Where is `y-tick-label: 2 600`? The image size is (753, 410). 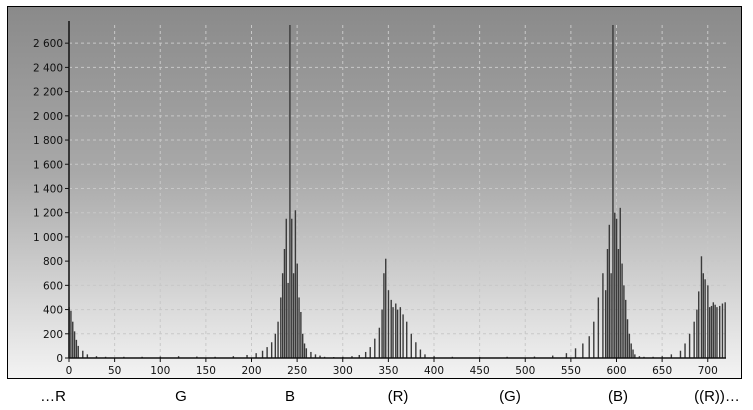 y-tick-label: 2 600 is located at coordinates (48, 44).